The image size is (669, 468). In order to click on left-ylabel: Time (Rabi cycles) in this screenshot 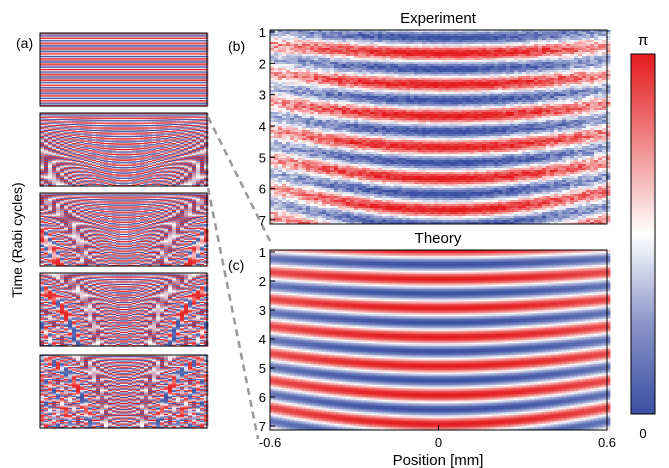, I will do `click(17, 239)`.